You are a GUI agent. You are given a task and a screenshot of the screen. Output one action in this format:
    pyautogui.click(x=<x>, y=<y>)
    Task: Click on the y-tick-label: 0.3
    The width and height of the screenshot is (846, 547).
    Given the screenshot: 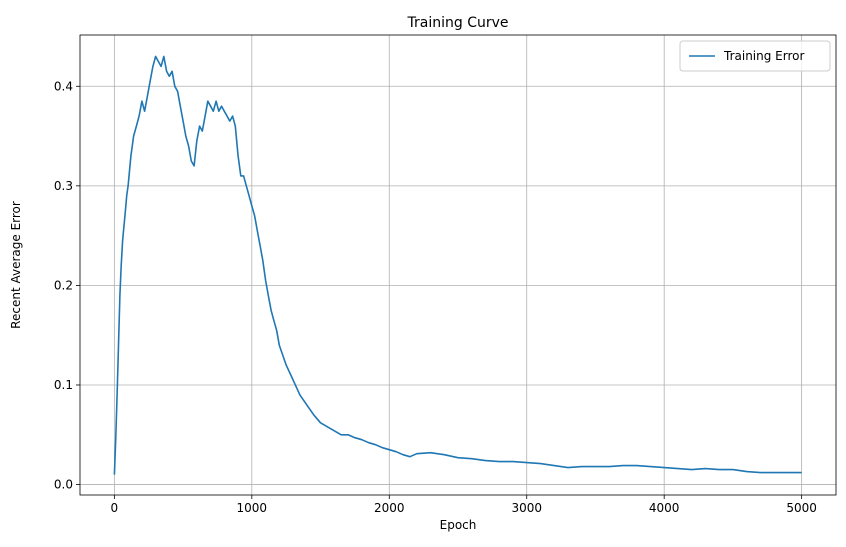 What is the action you would take?
    pyautogui.click(x=63, y=186)
    